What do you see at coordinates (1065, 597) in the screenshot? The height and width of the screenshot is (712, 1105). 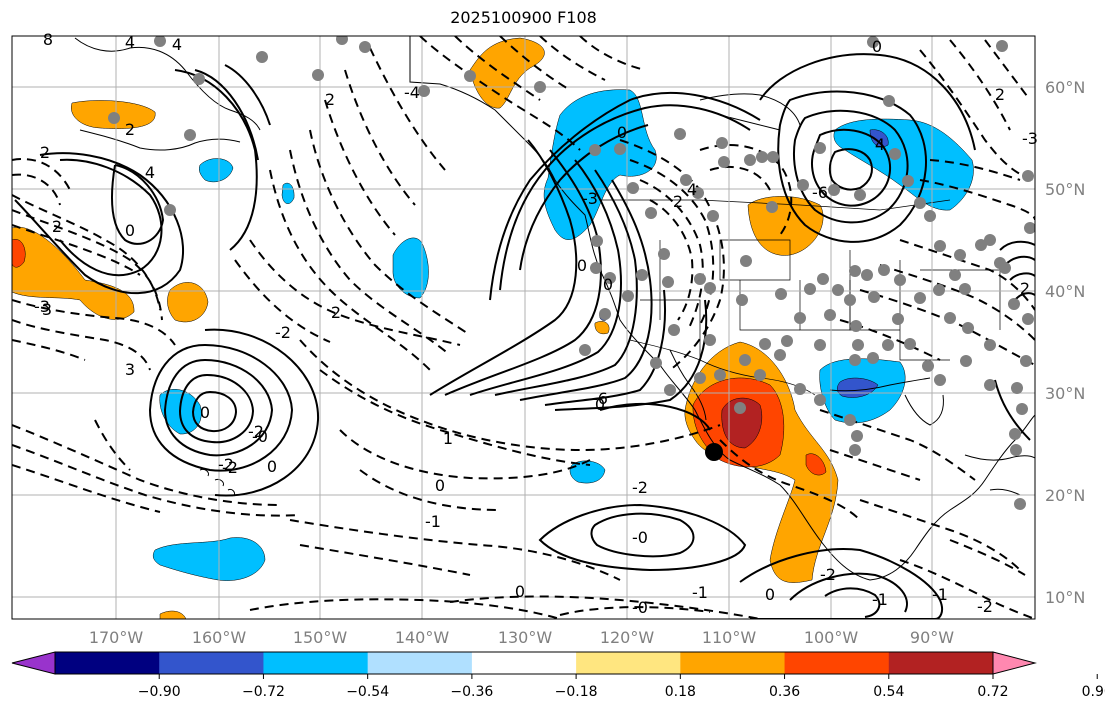 I see `latitude-label: 10°N` at bounding box center [1065, 597].